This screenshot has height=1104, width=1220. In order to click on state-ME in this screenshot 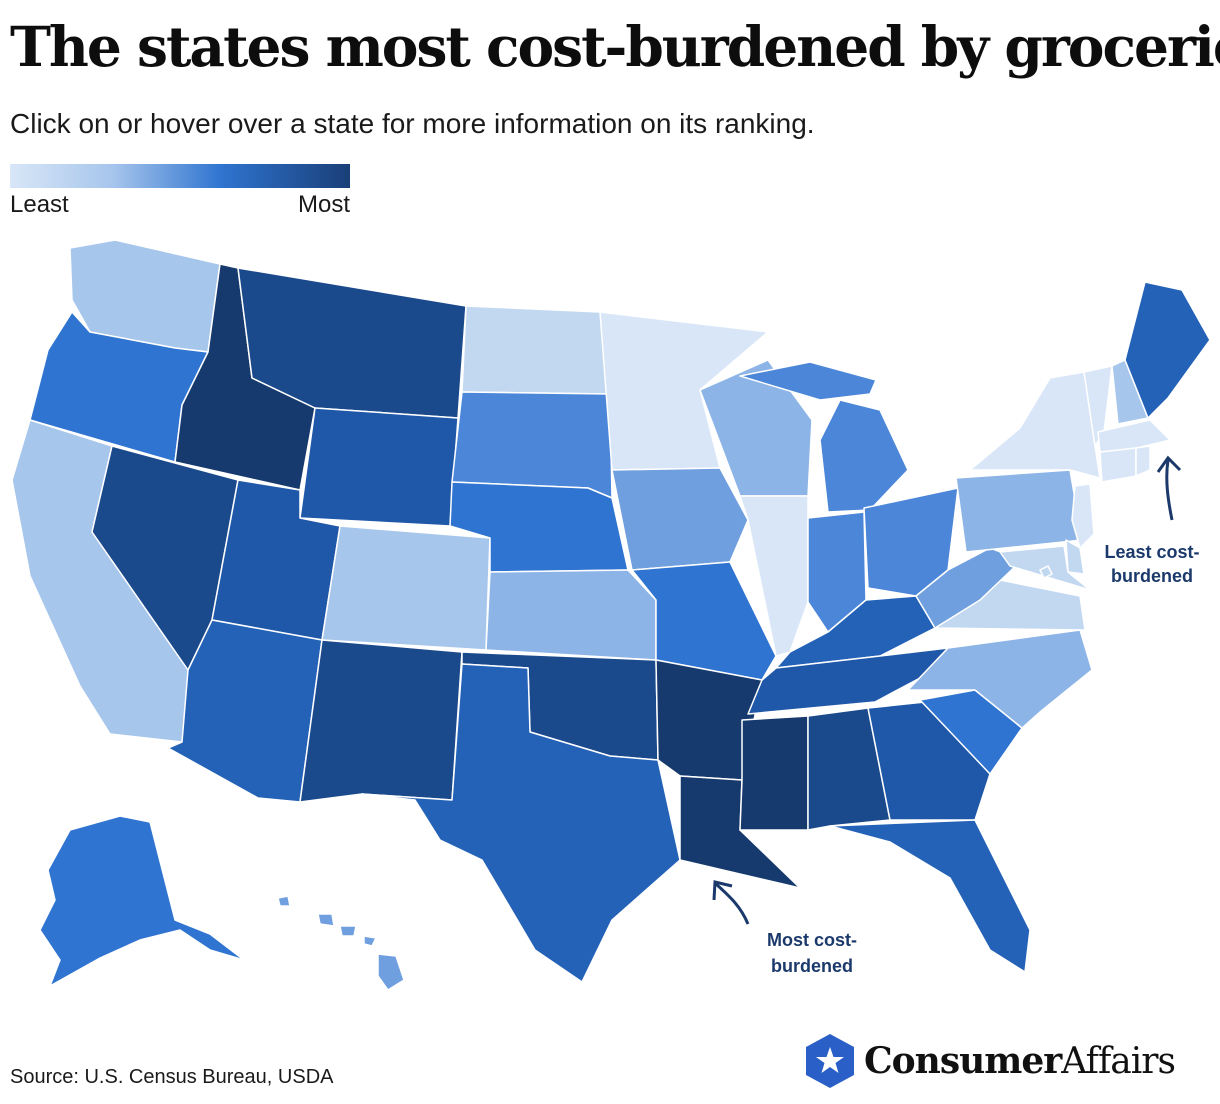, I will do `click(1167, 350)`.